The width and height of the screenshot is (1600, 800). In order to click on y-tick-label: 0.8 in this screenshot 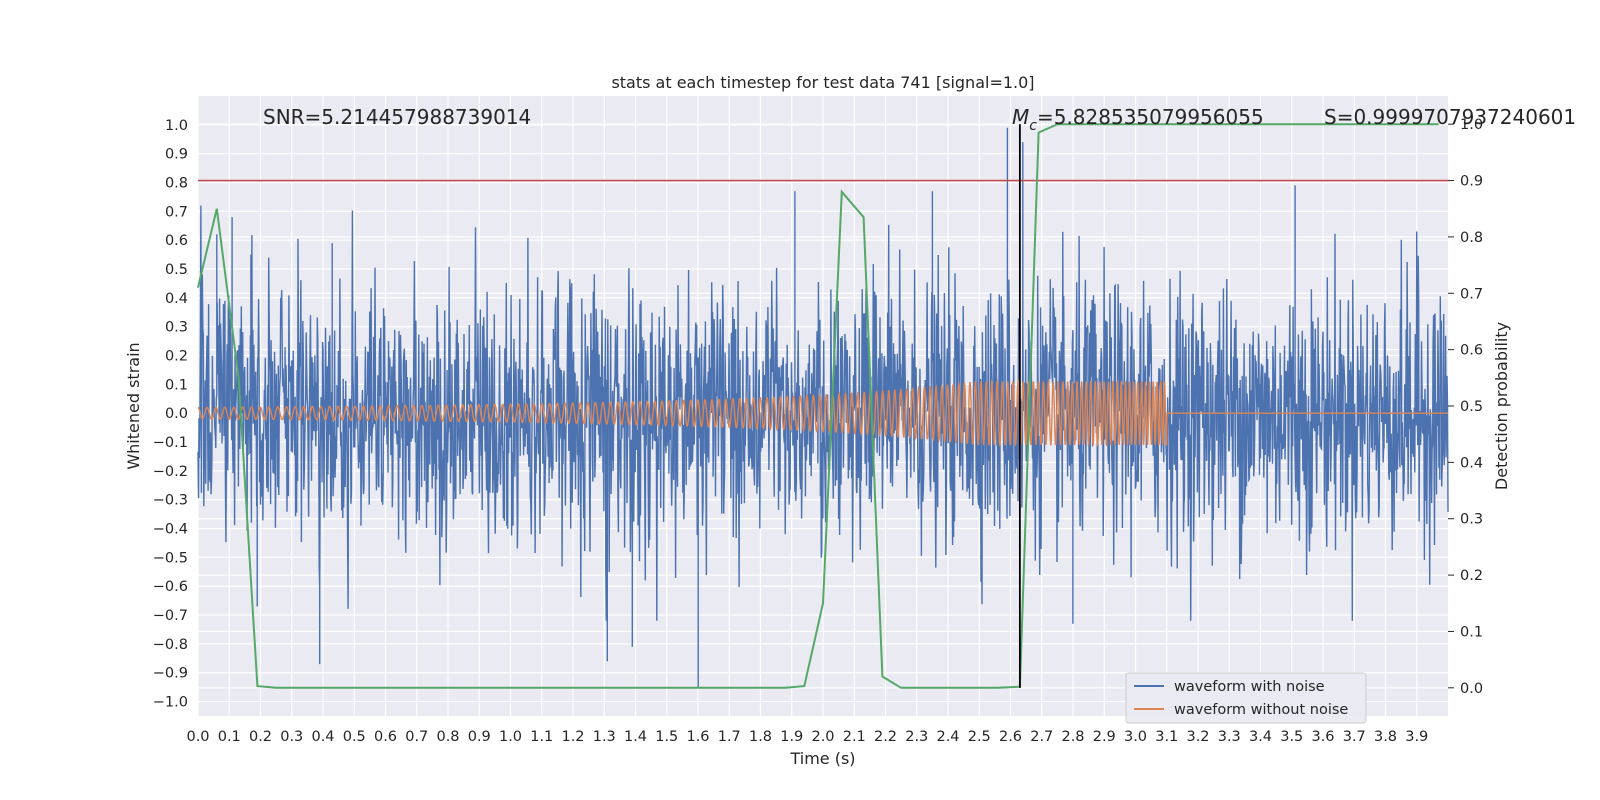, I will do `click(176, 184)`.